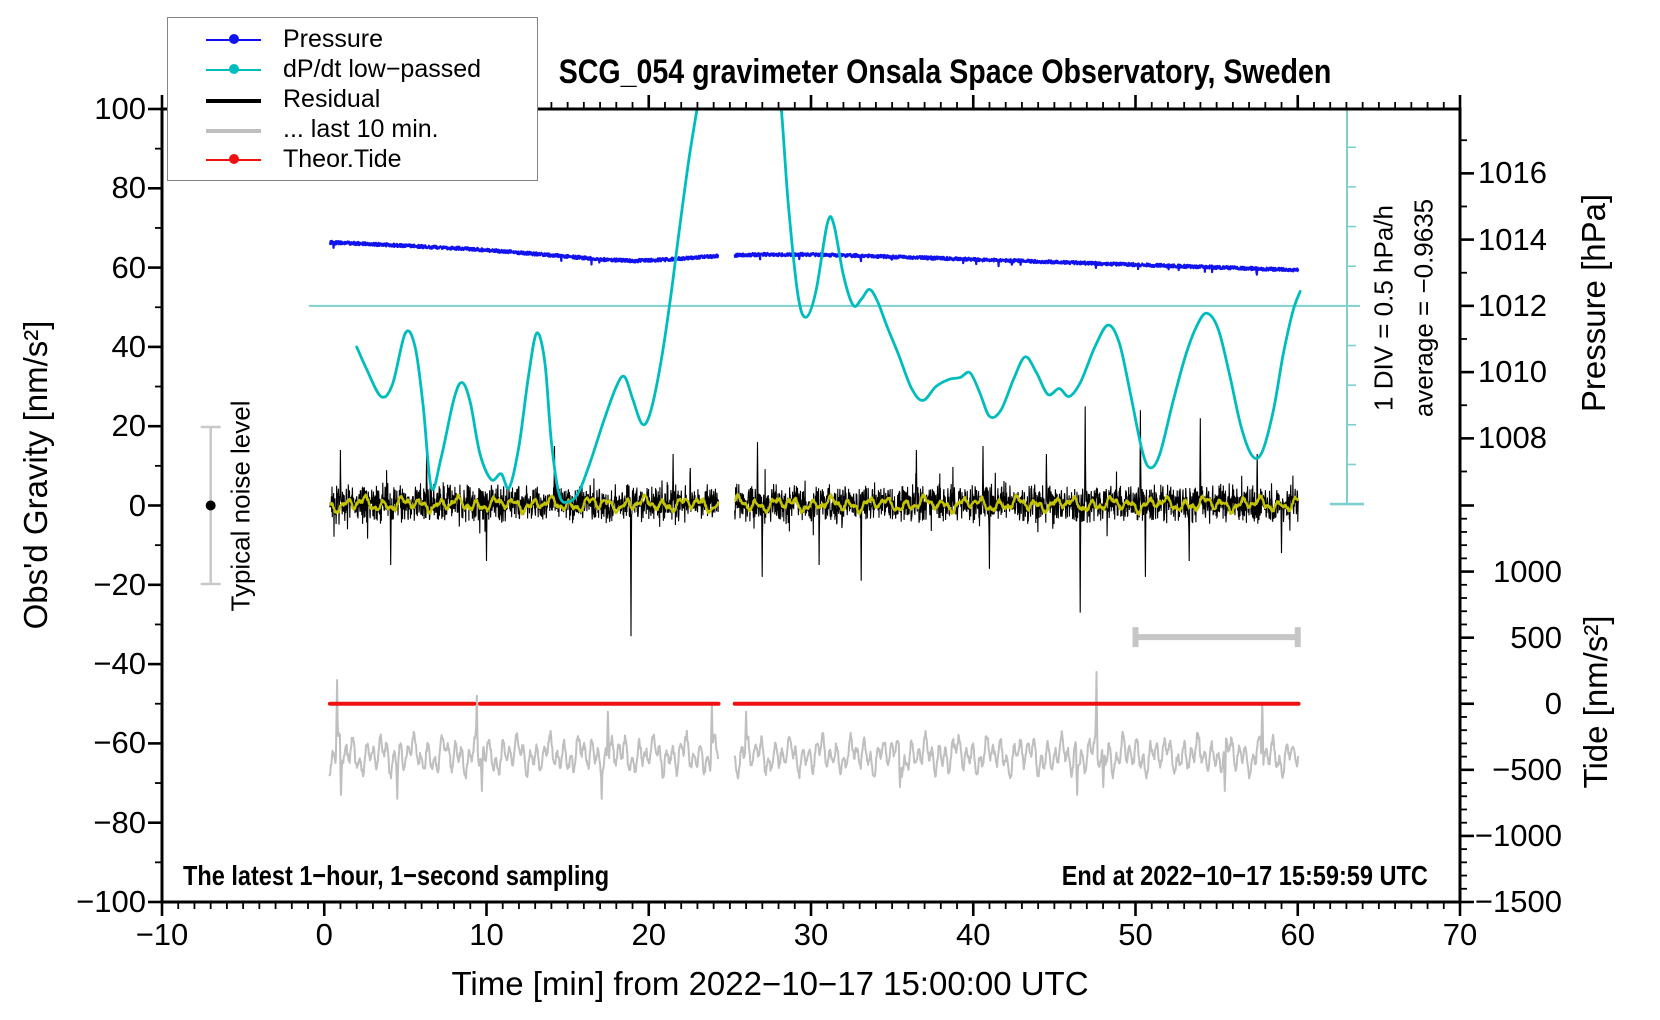  What do you see at coordinates (342, 158) in the screenshot?
I see `legend-item-label: Theor.Tide` at bounding box center [342, 158].